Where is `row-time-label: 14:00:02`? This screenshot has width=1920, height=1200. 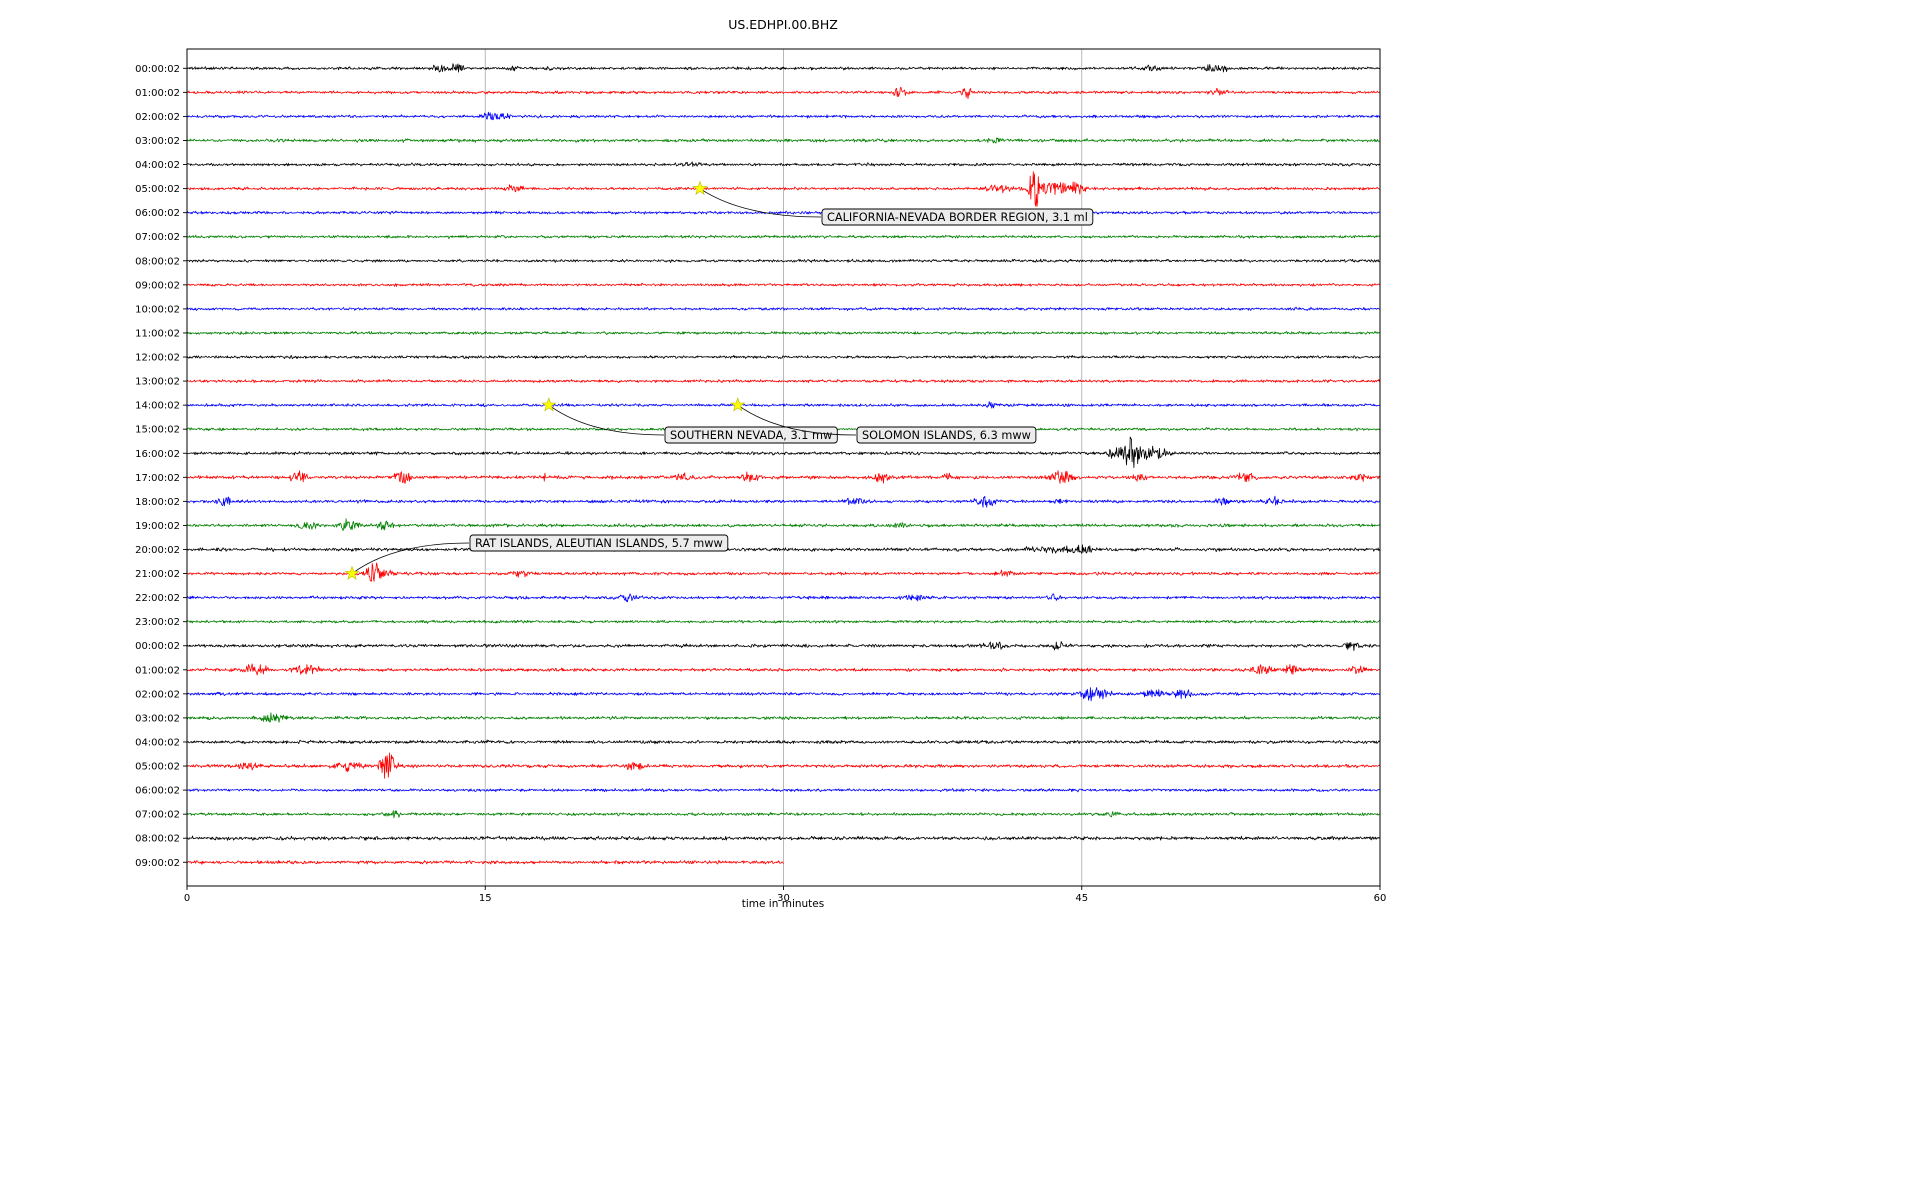 row-time-label: 14:00:02 is located at coordinates (157, 406).